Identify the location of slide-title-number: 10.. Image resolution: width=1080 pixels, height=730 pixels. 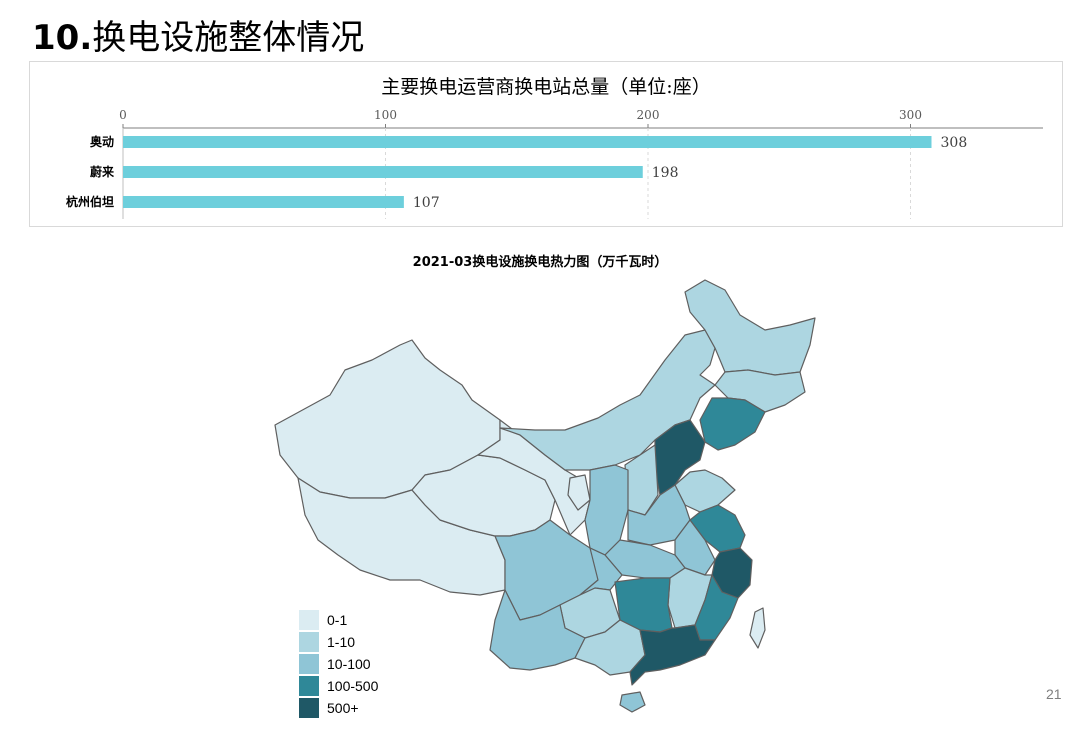
(62, 38).